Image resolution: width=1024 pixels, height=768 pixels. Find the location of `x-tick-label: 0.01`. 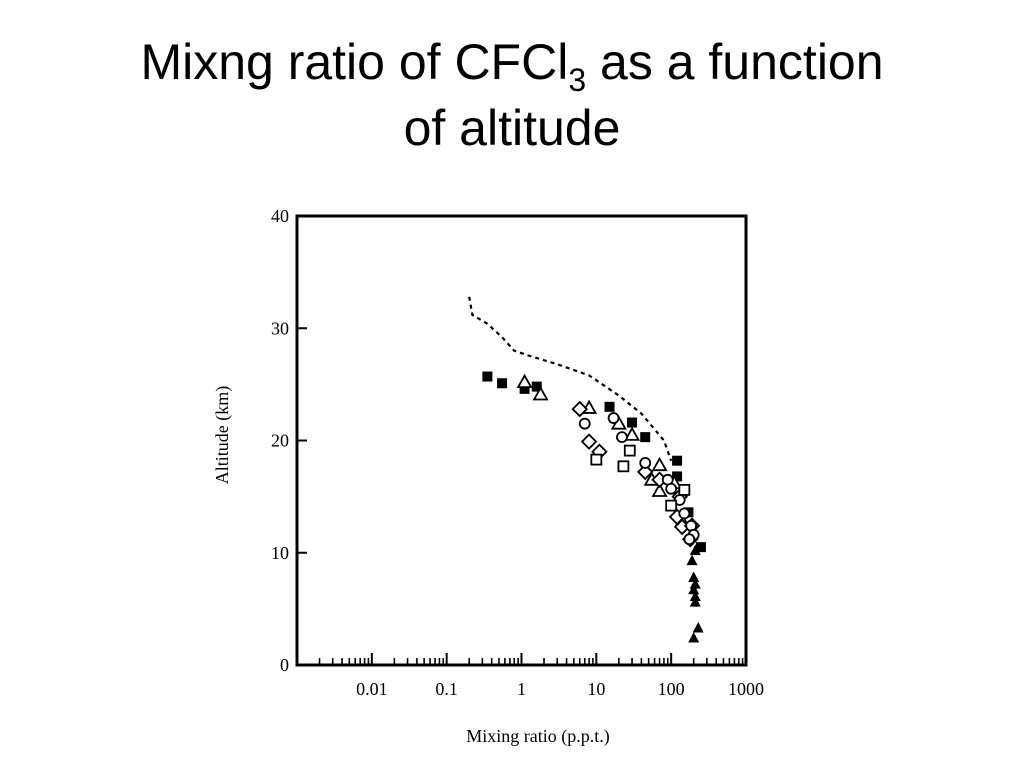

x-tick-label: 0.01 is located at coordinates (372, 689).